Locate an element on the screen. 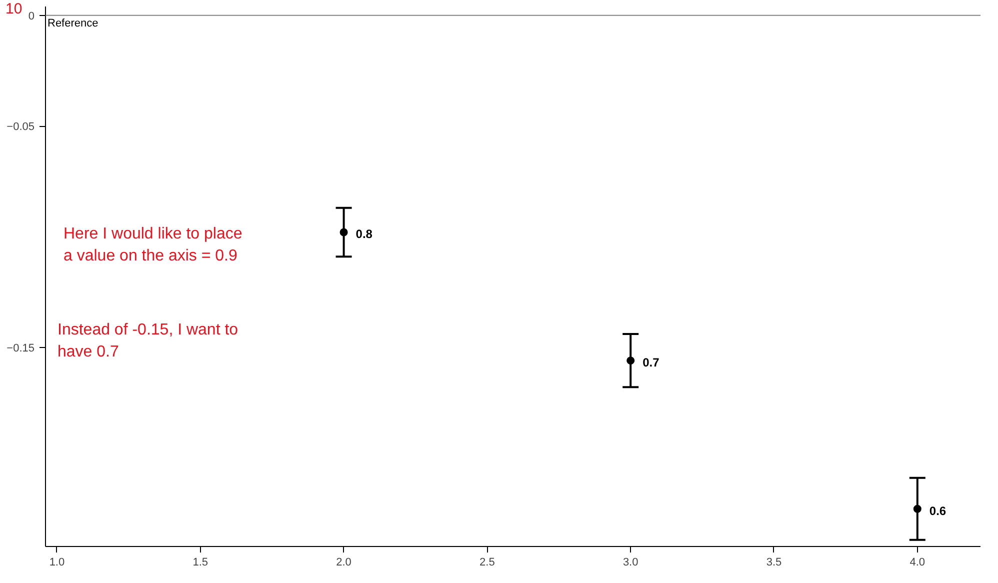 The height and width of the screenshot is (583, 998). annotation: 0.8 is located at coordinates (364, 234).